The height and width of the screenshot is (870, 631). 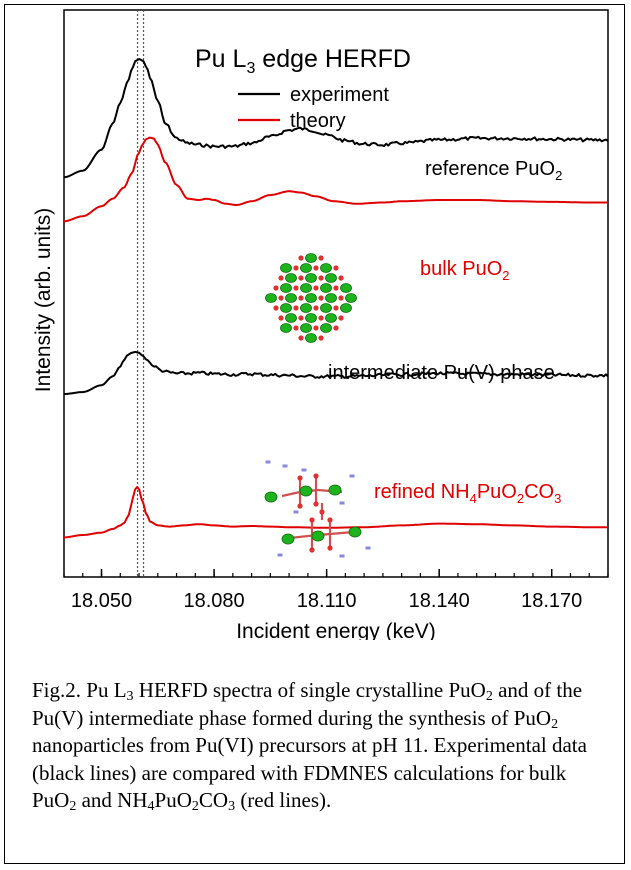 I want to click on legend-label-experiment: experiment, so click(x=339, y=95).